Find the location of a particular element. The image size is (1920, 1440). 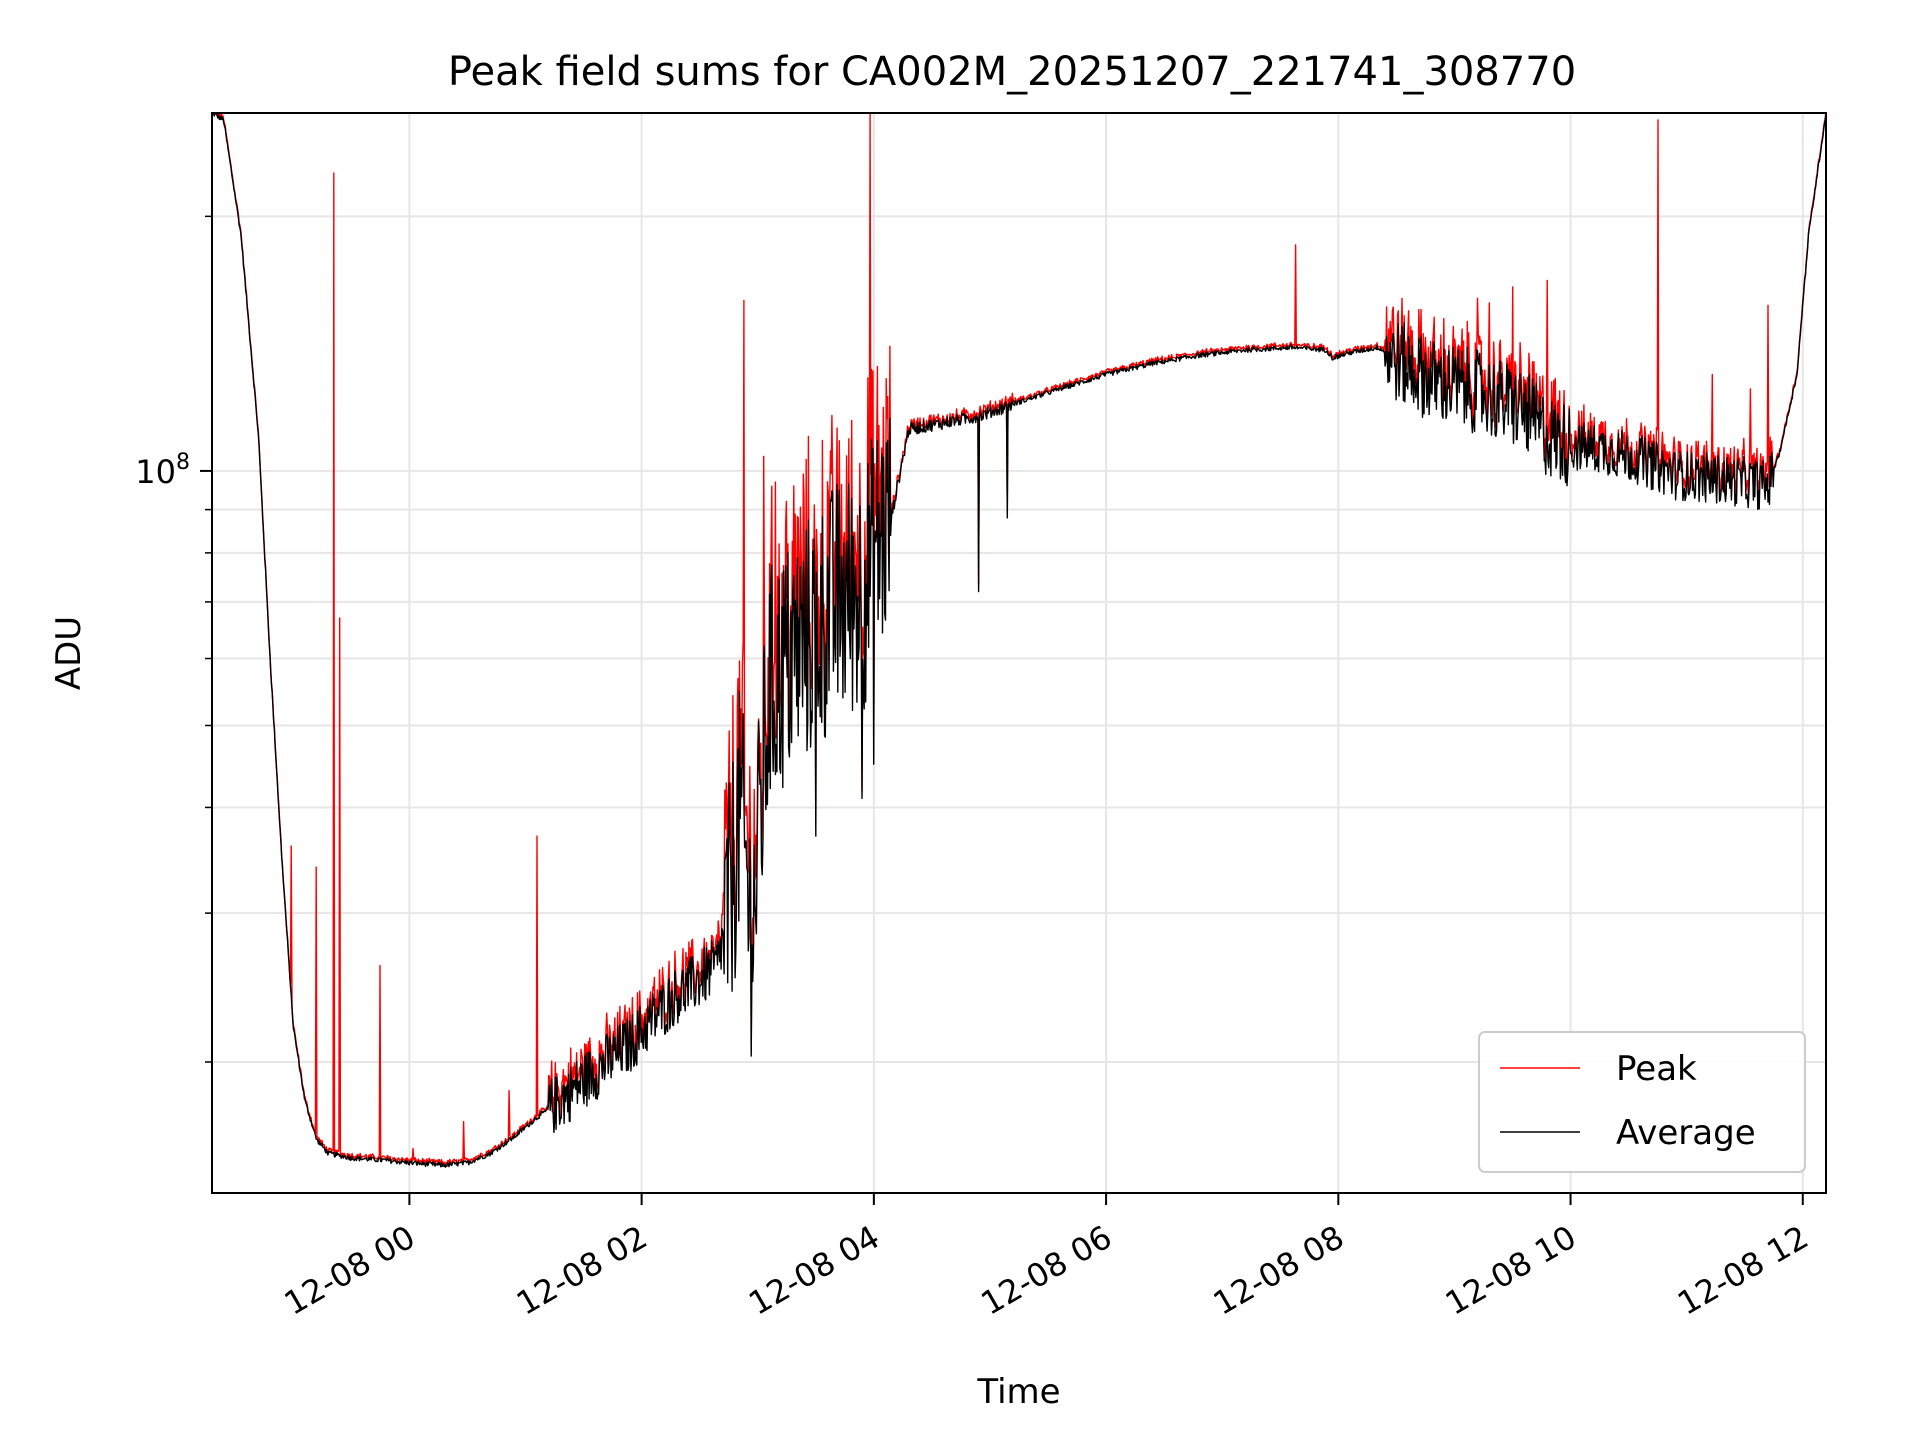

legend: Peak Average is located at coordinates (1642, 1102).